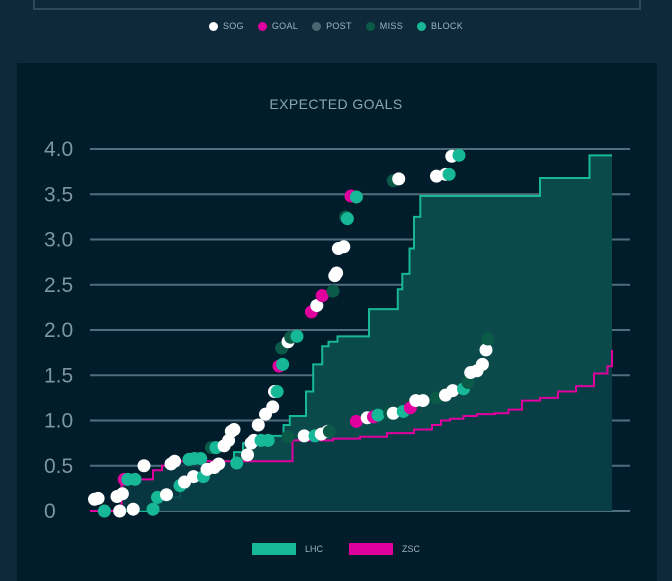 The width and height of the screenshot is (672, 581). Describe the element at coordinates (337, 5) in the screenshot. I see `top-frame` at that location.